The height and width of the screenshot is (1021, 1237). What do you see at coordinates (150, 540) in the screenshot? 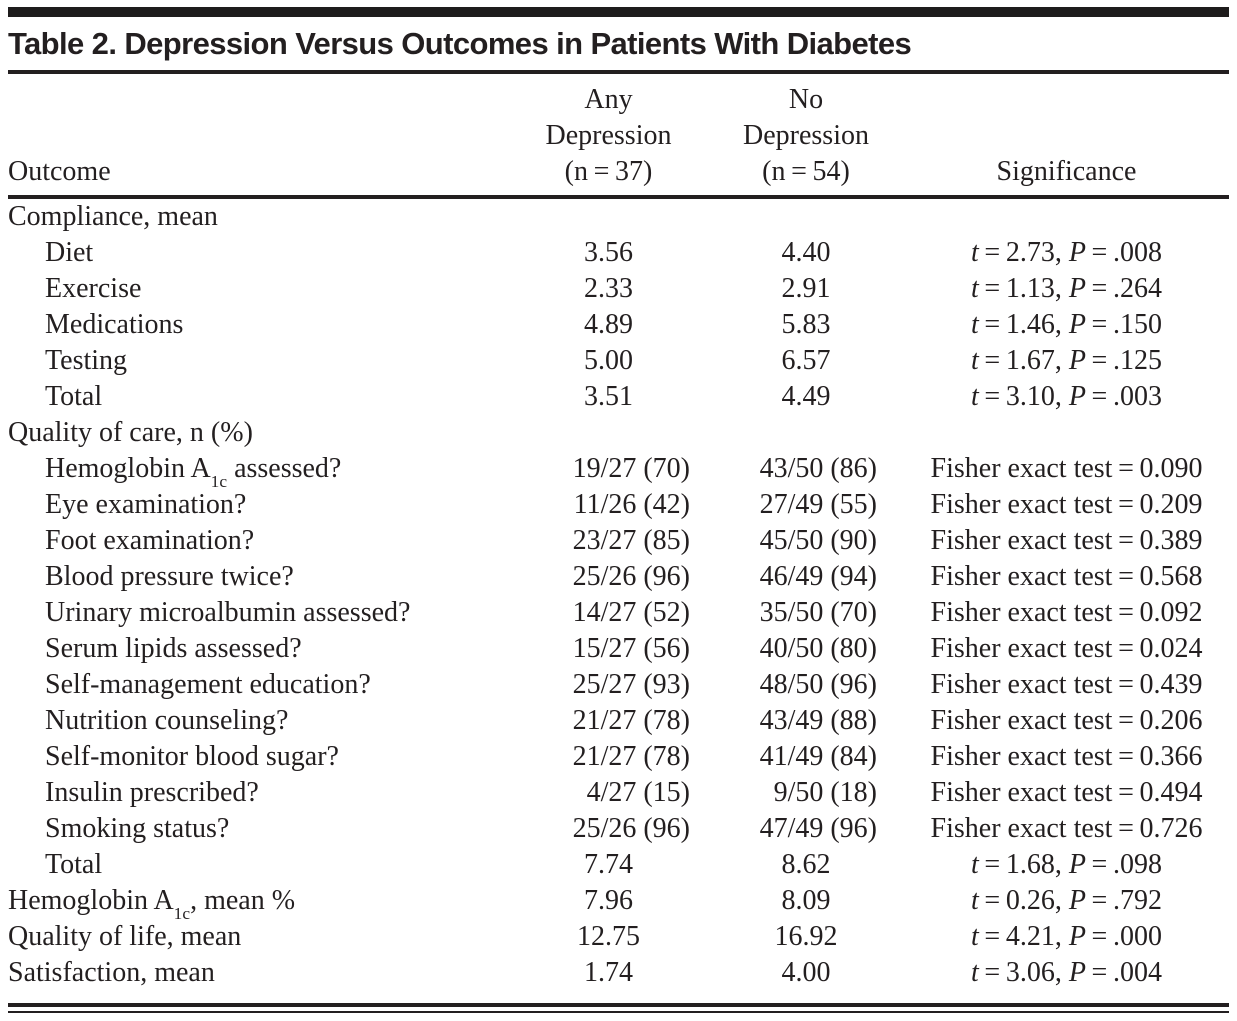
I see `outcome-cell: Foot examination?` at bounding box center [150, 540].